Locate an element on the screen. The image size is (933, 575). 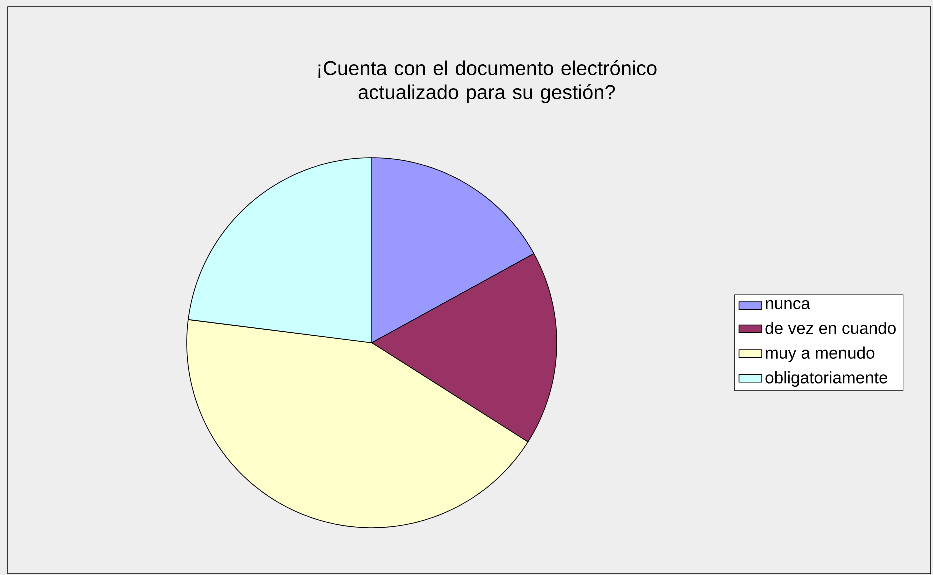
chart-title: ¡Cuenta con el documento electrónico actualizado para su gestión? is located at coordinates (487, 82).